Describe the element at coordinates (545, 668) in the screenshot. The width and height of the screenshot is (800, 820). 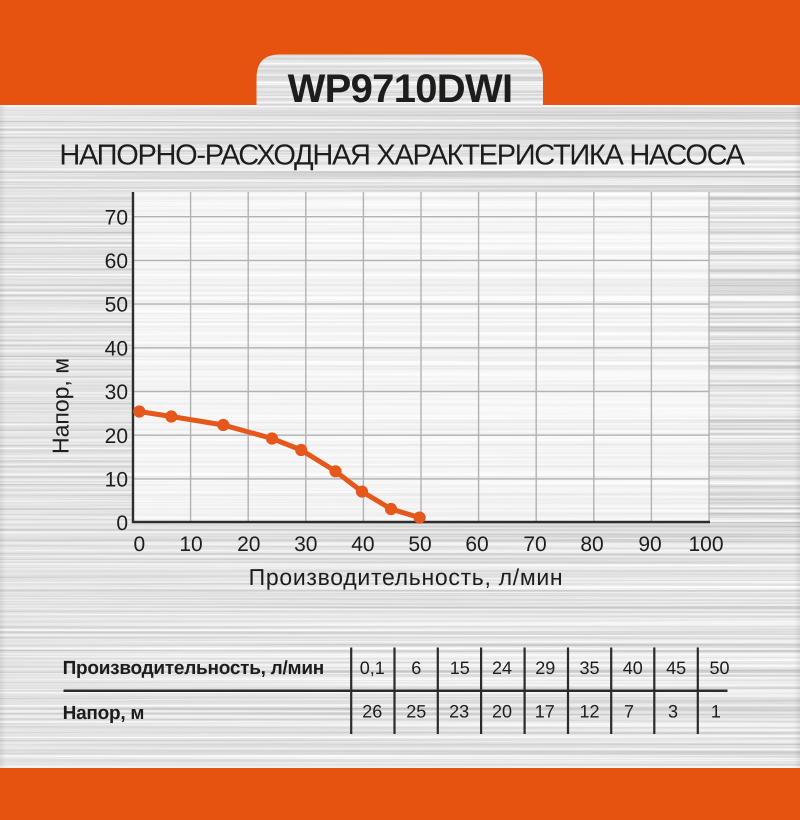
I see `svg-text: 29` at that location.